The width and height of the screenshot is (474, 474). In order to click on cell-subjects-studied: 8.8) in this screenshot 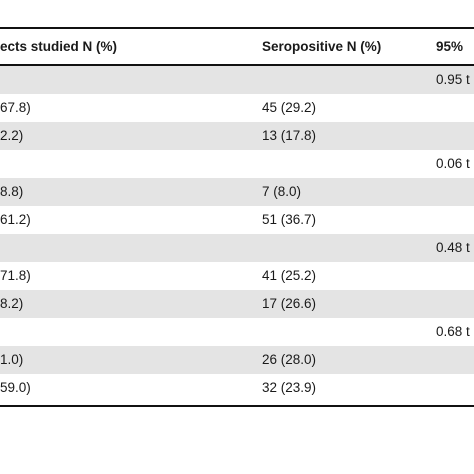, I will do `click(12, 191)`.